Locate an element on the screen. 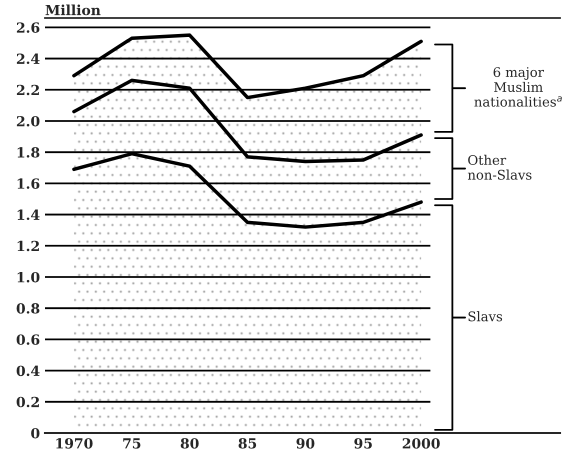 The width and height of the screenshot is (568, 465). y-tick-label: 1.2 is located at coordinates (28, 246).